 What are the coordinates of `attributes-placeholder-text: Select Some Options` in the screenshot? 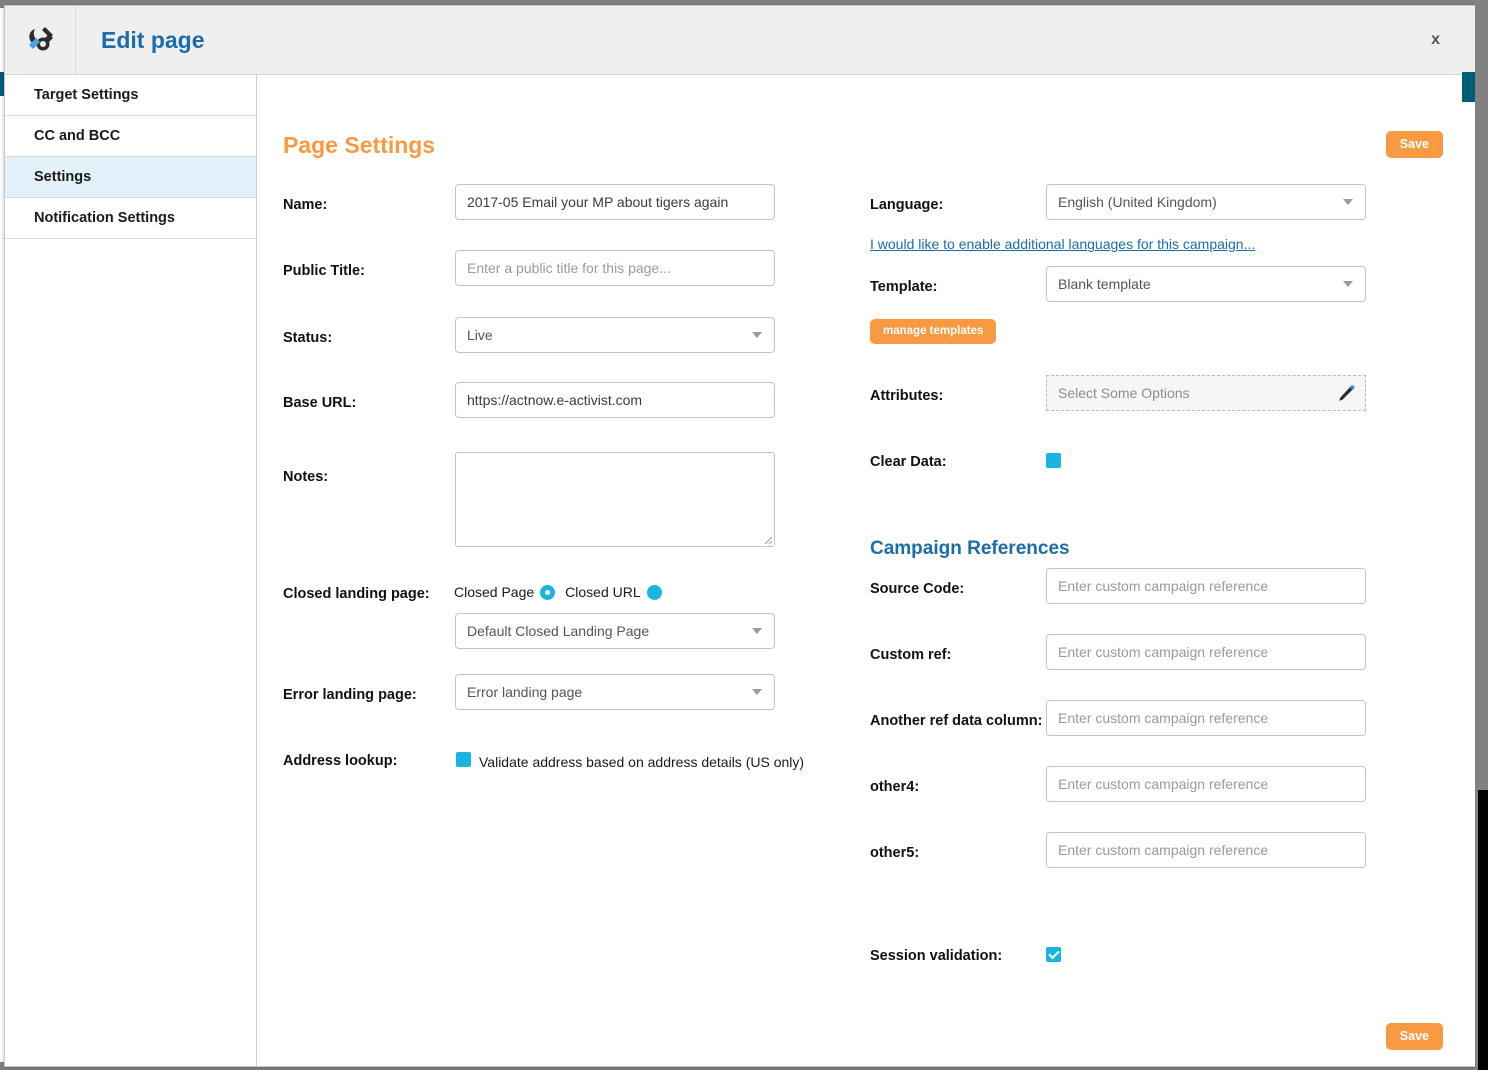 It's located at (1124, 393).